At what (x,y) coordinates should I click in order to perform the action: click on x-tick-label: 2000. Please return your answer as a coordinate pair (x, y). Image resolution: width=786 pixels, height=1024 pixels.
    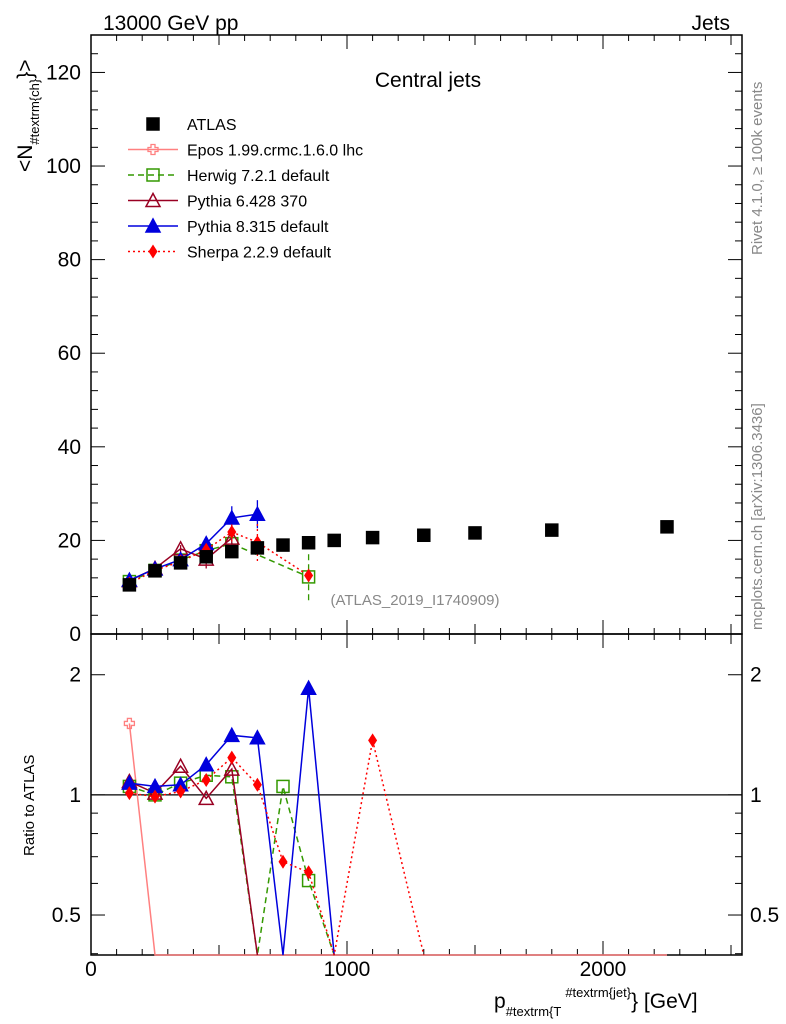
    Looking at the image, I should click on (603, 969).